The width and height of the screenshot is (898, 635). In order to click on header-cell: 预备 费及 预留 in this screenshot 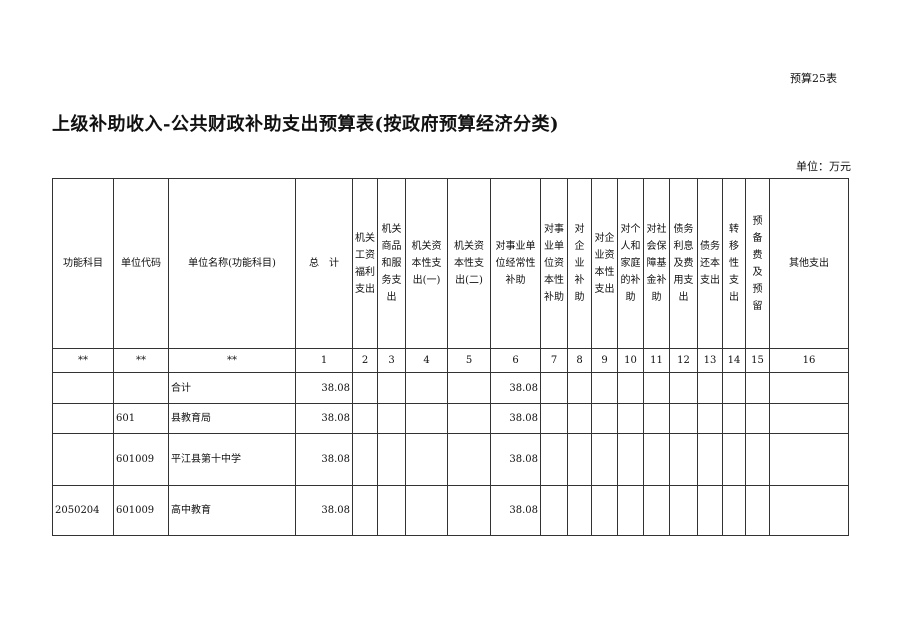, I will do `click(757, 263)`.